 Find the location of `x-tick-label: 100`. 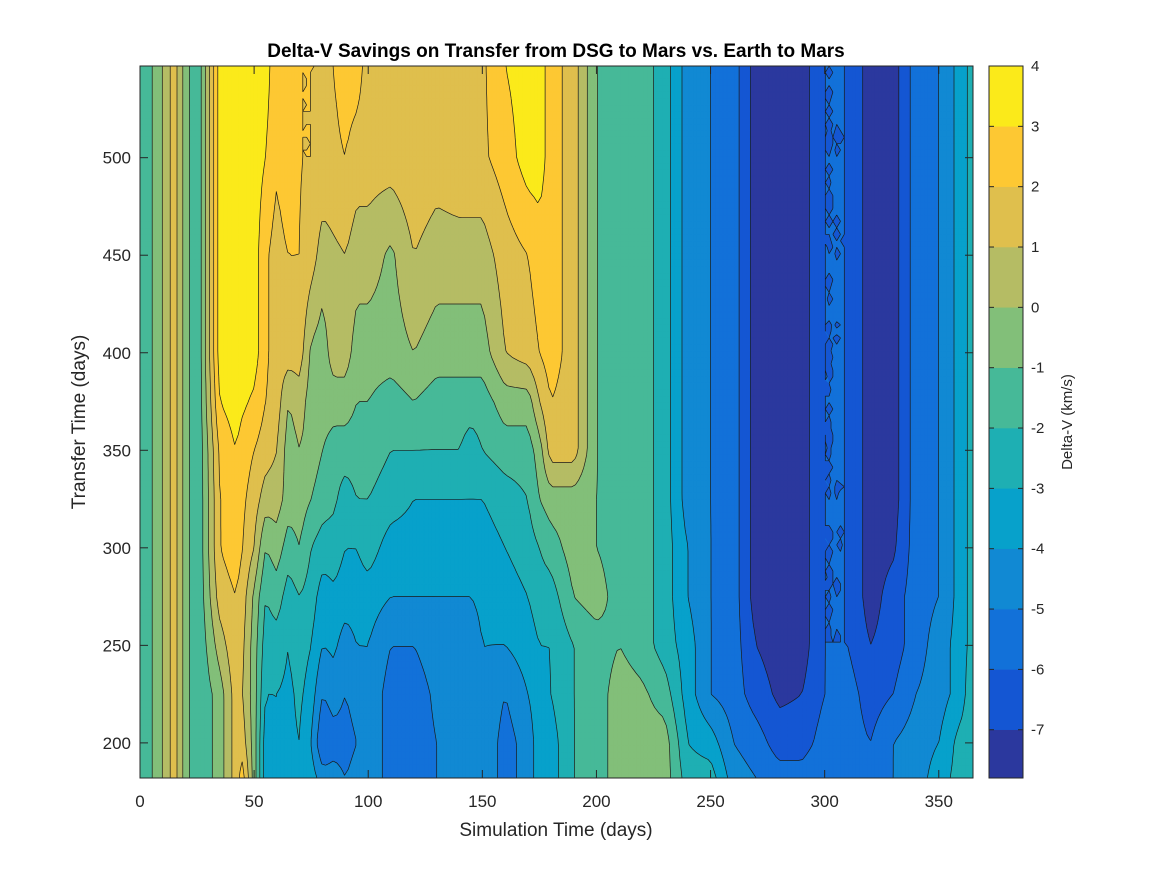

x-tick-label: 100 is located at coordinates (368, 801).